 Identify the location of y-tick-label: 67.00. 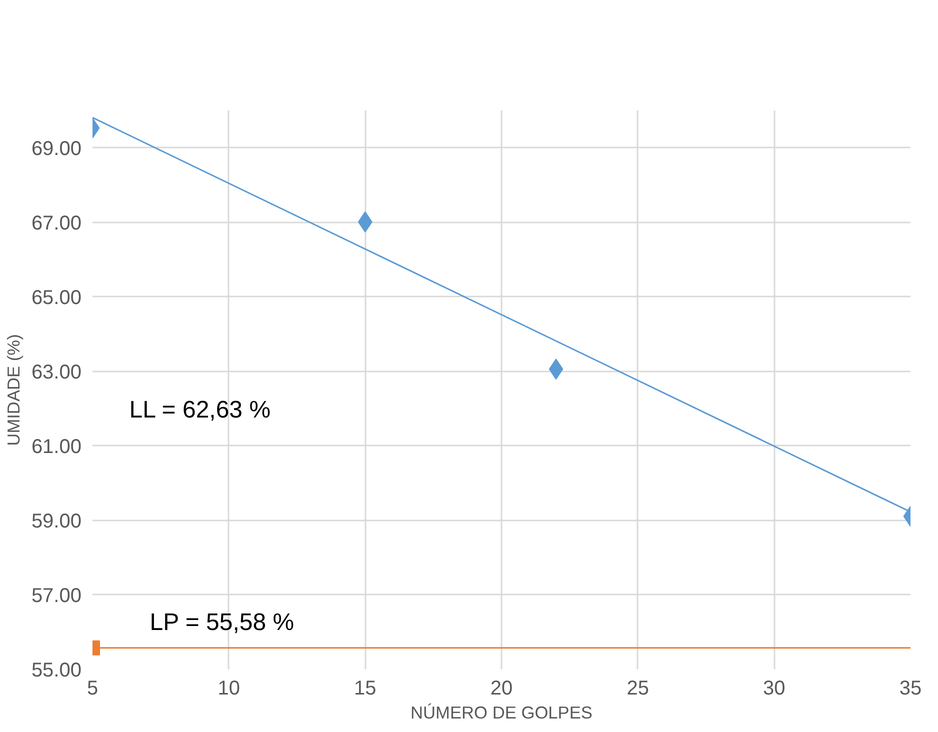
(56, 223).